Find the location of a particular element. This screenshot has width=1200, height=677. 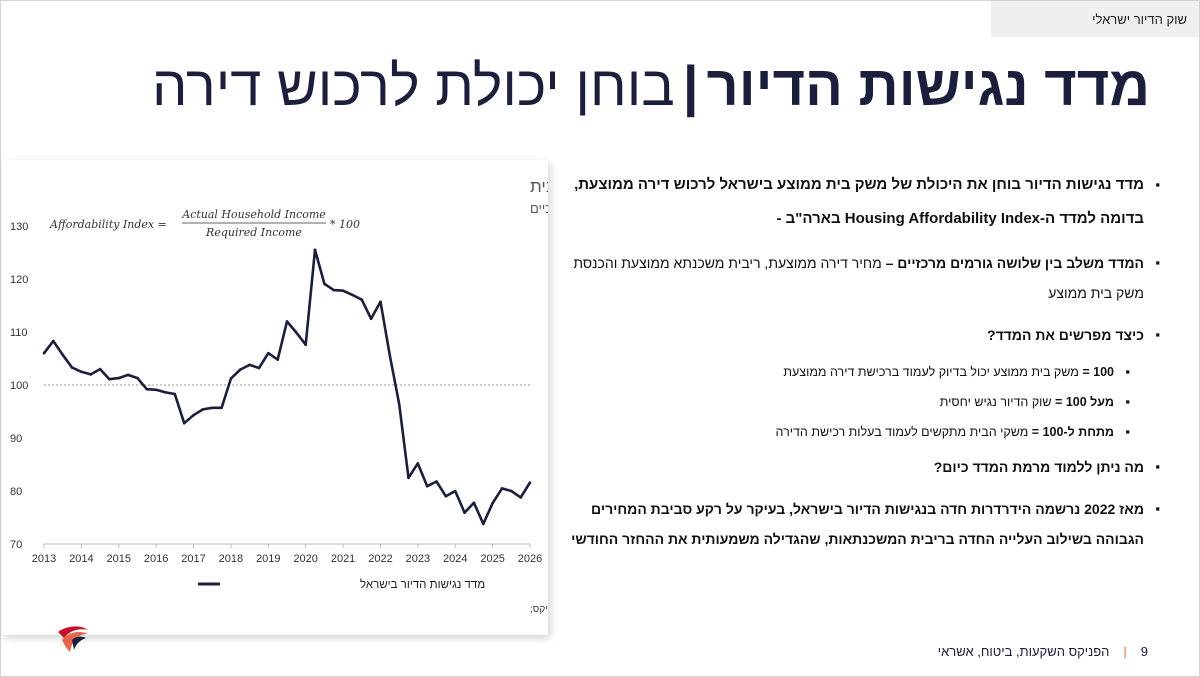

x-tick-label: 2026 is located at coordinates (530, 559).